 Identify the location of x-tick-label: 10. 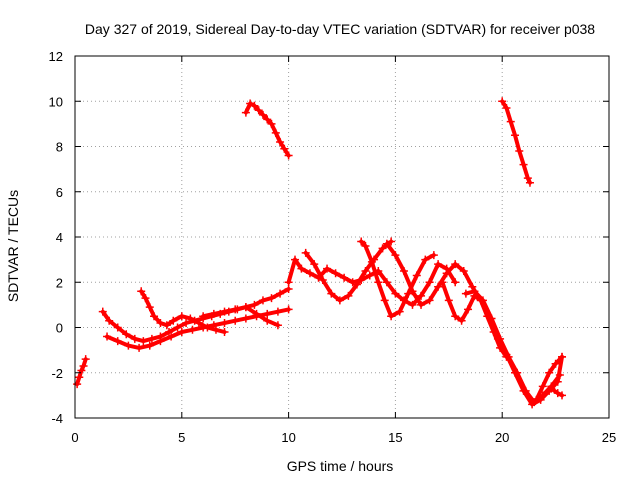
(288, 437).